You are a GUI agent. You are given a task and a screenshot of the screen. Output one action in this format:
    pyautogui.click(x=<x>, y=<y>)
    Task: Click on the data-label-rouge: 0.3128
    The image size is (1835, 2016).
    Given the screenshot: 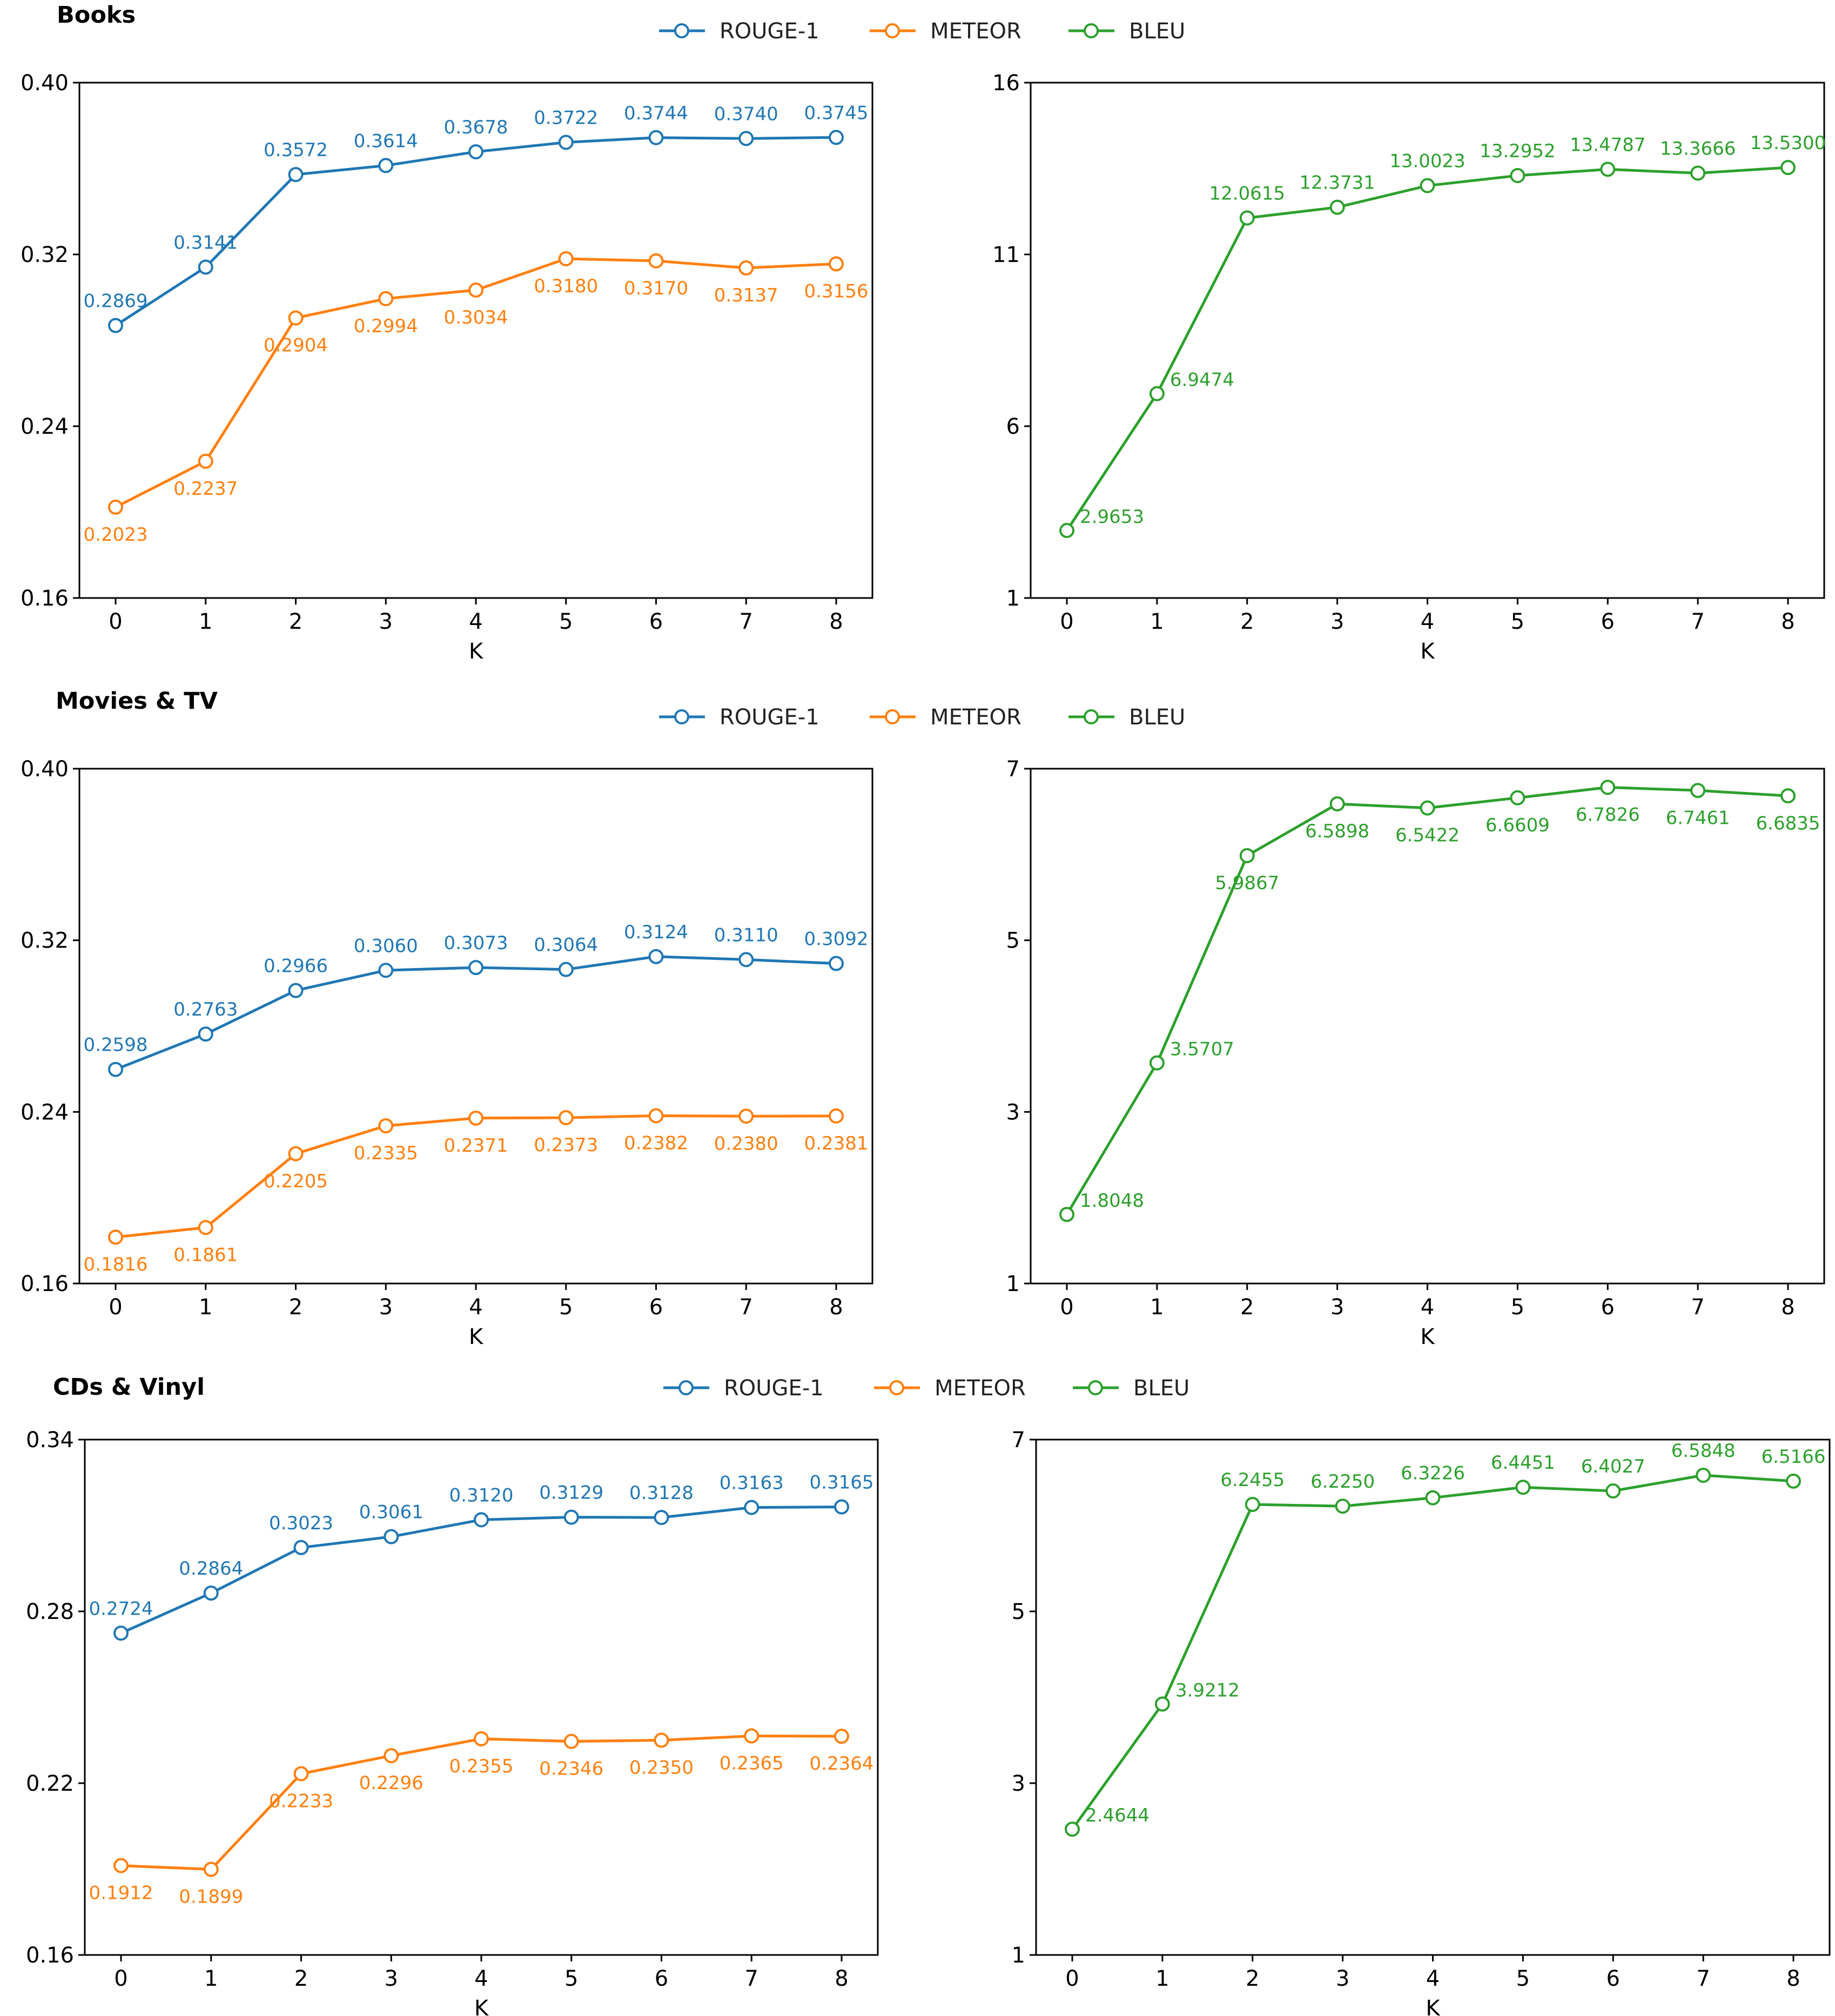 What is the action you would take?
    pyautogui.click(x=661, y=1493)
    